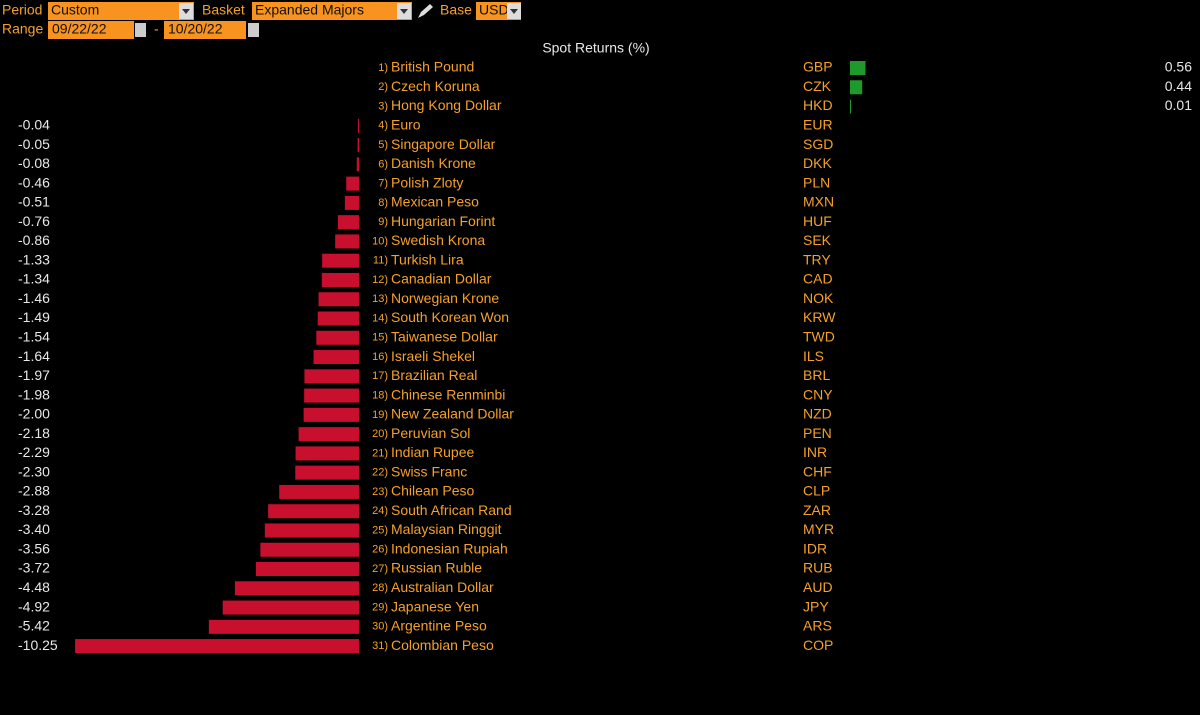 The width and height of the screenshot is (1200, 715). I want to click on range-label: Range, so click(22, 29).